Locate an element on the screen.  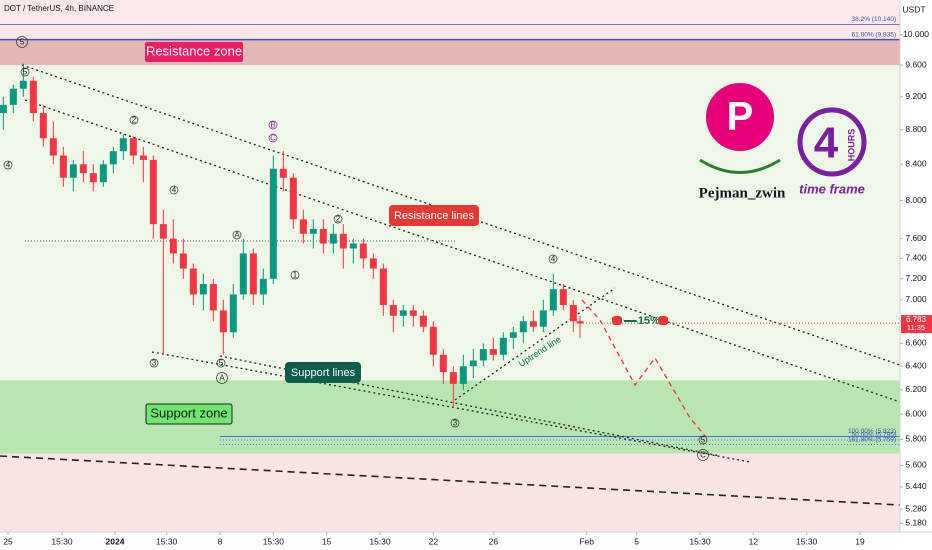
support-lines-box is located at coordinates (323, 372).